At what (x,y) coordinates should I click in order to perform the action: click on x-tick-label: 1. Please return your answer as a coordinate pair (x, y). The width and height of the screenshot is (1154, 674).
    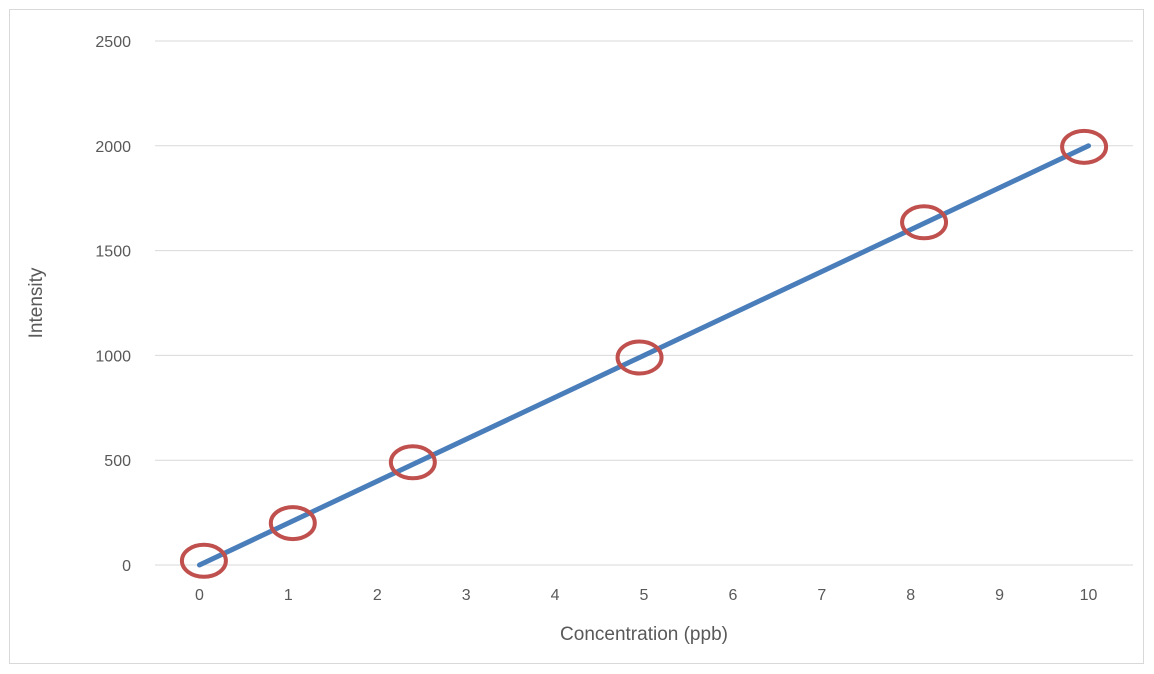
    Looking at the image, I should click on (288, 595).